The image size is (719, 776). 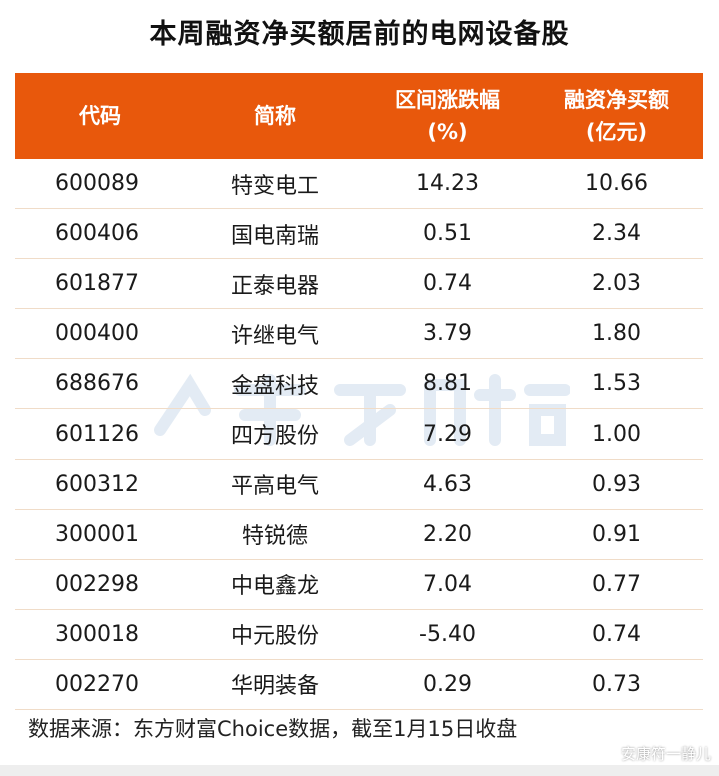 What do you see at coordinates (447, 384) in the screenshot?
I see `cell-change: 8.81` at bounding box center [447, 384].